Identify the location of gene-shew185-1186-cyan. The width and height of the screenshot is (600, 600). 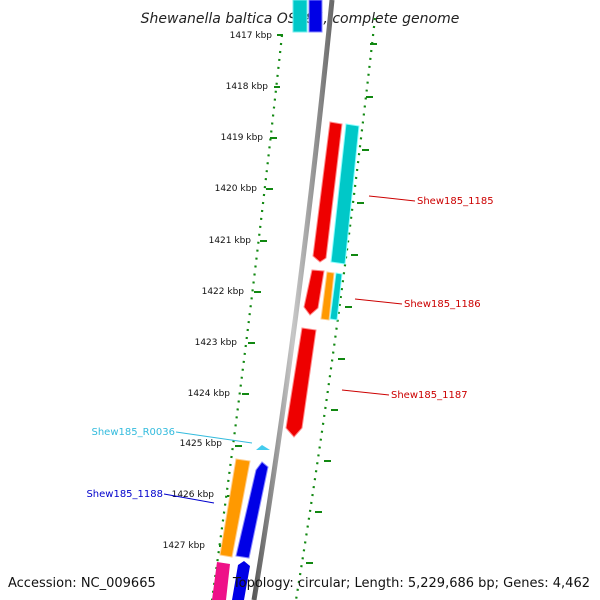
(336, 296).